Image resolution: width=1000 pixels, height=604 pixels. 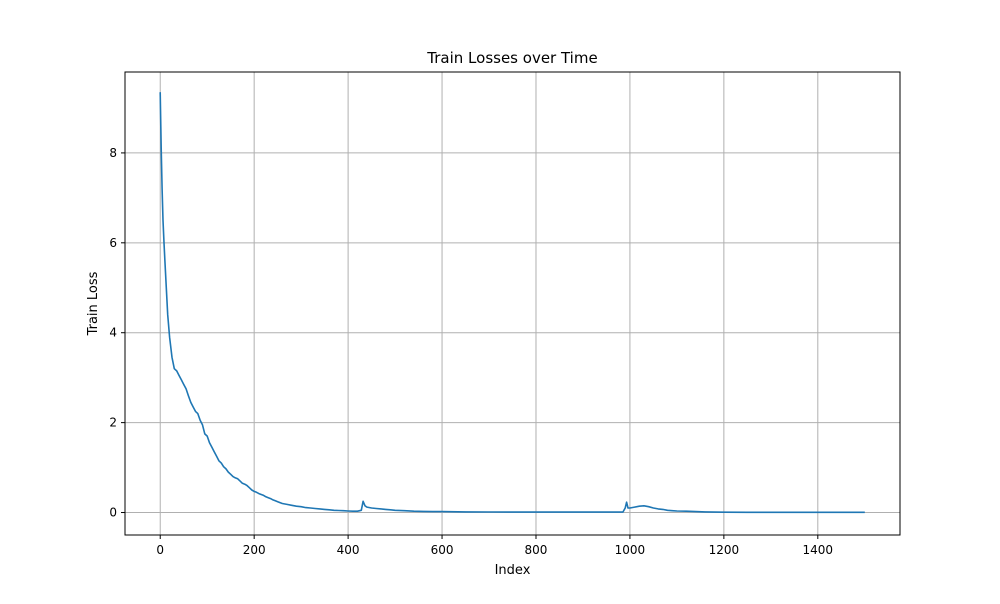 What do you see at coordinates (348, 550) in the screenshot?
I see `x-tick-label: 400` at bounding box center [348, 550].